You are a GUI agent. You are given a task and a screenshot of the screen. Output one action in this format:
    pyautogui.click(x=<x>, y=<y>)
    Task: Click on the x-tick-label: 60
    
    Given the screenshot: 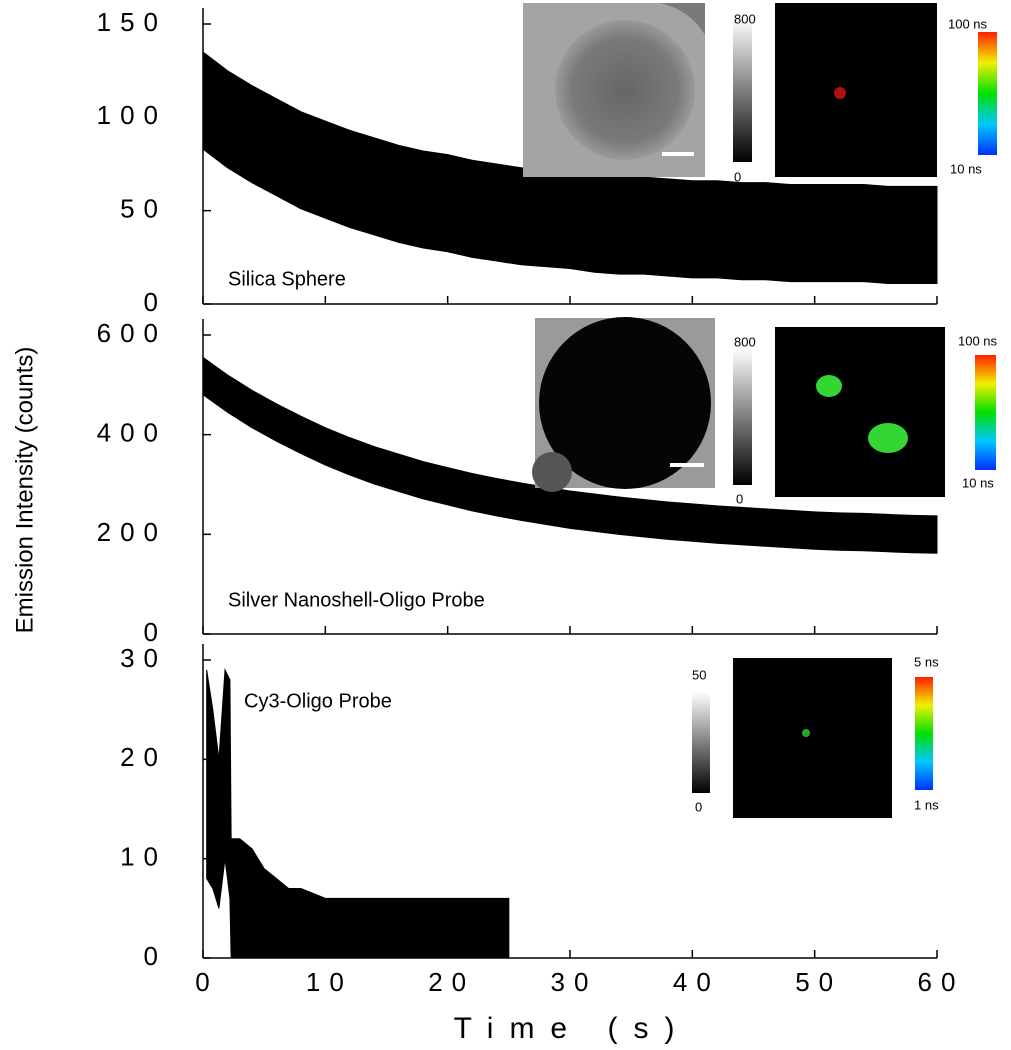 What is the action you would take?
    pyautogui.click(x=941, y=982)
    